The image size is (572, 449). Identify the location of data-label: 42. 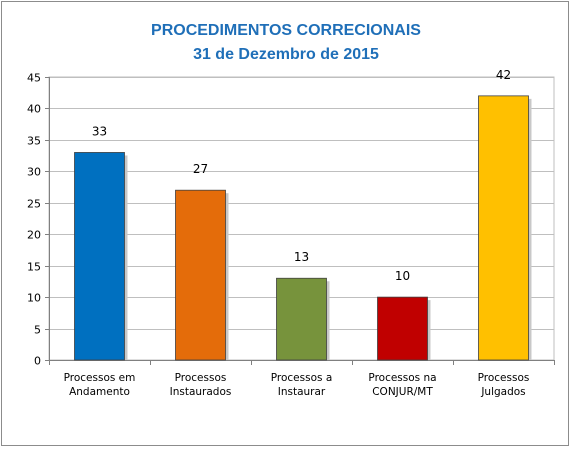
(503, 75).